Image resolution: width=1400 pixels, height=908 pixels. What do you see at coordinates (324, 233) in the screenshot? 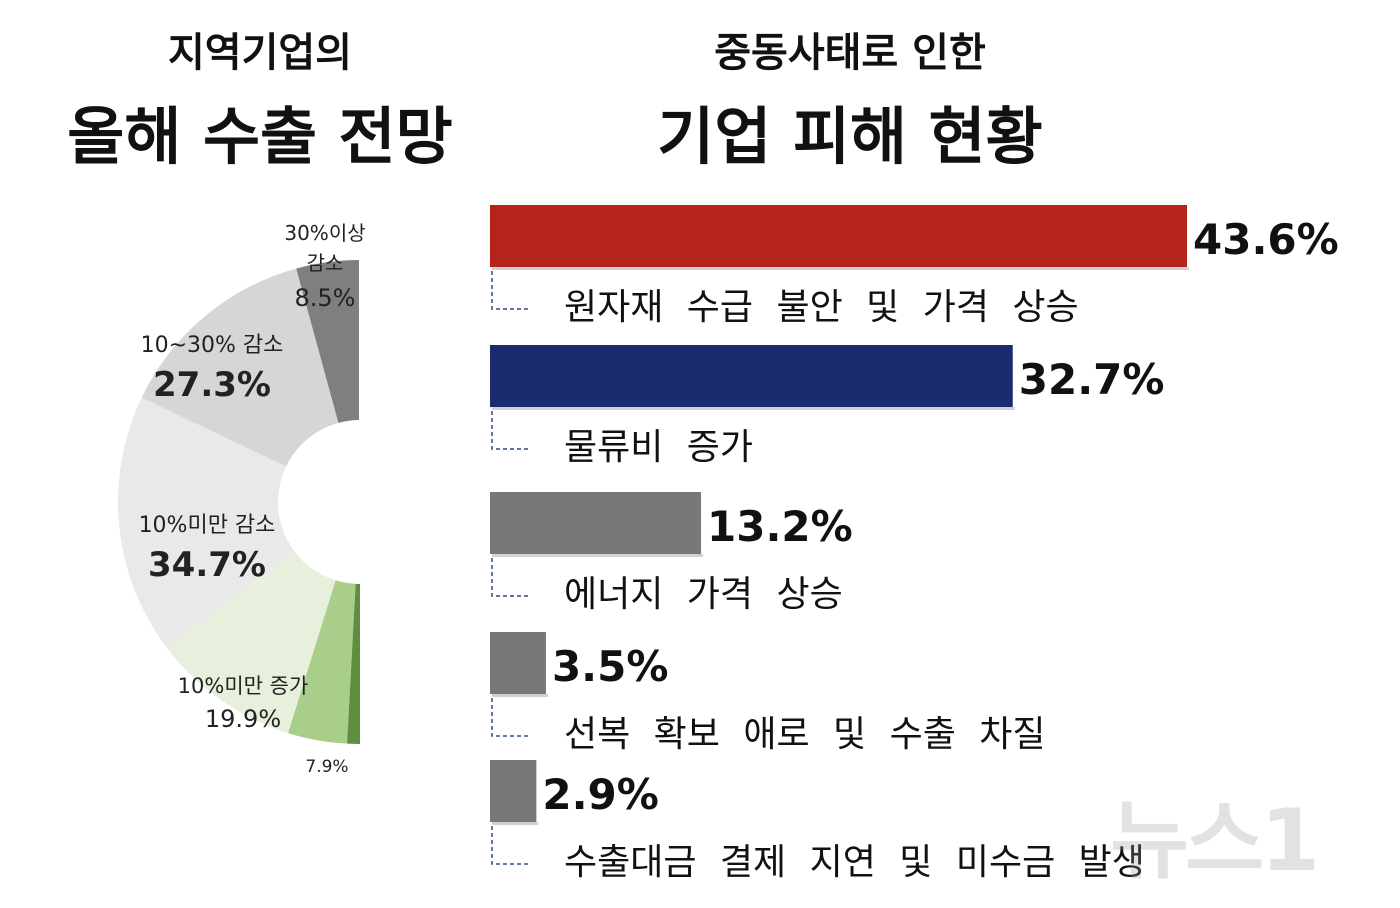
I see `donut-label-category: 30%이상` at bounding box center [324, 233].